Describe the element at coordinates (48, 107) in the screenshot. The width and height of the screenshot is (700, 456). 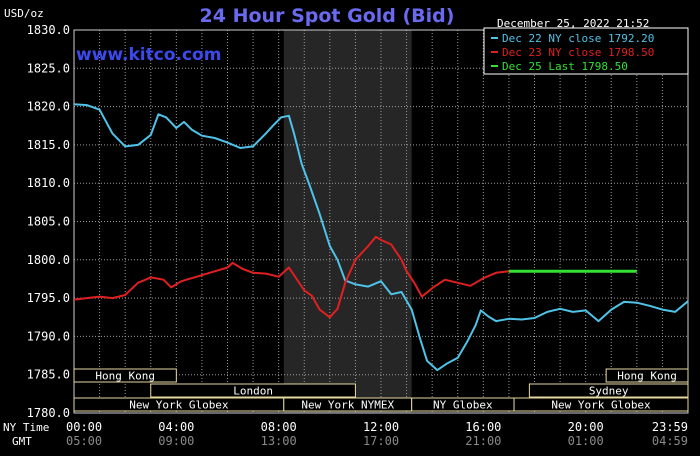
I see `y-tick-label: 1820.0` at that location.